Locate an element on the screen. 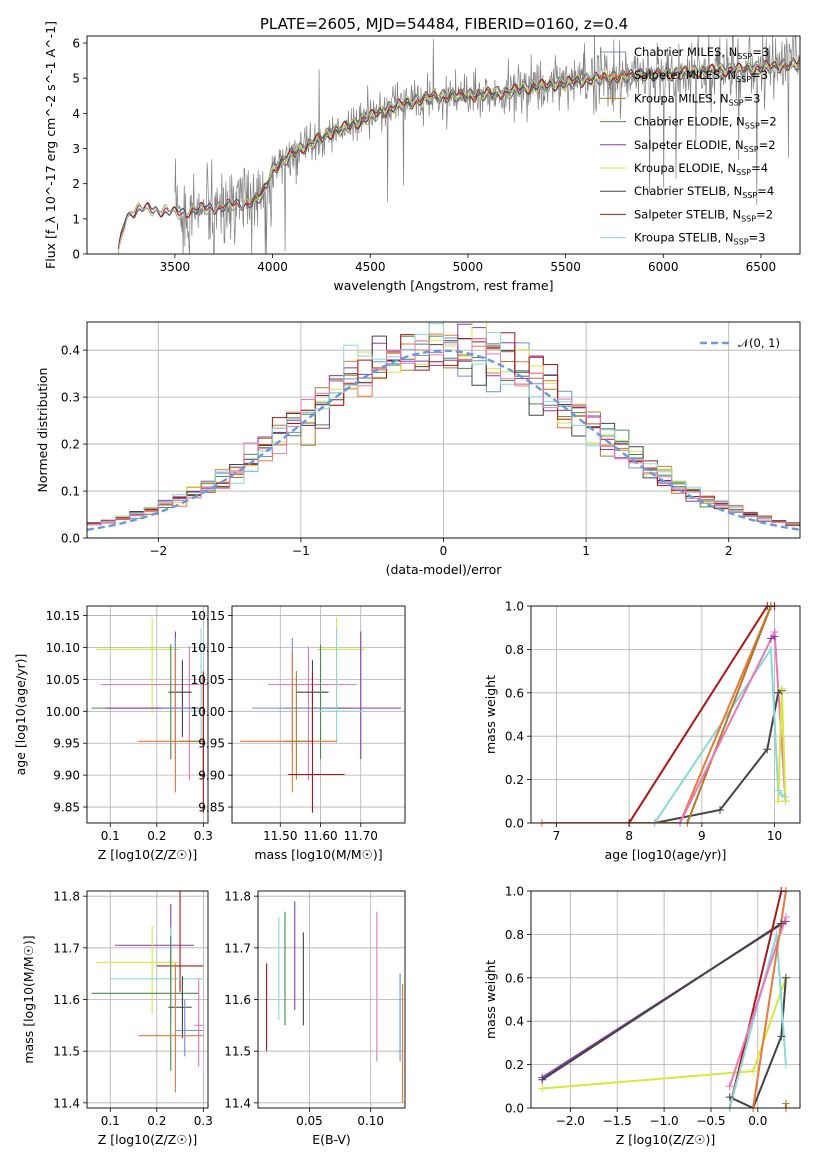  x-axis-label: mass [log10(M/M☉)] is located at coordinates (318, 854).